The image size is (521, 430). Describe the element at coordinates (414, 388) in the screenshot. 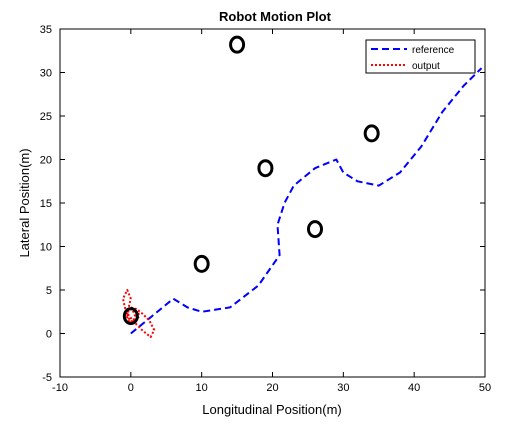

I see `x-tick-label: 40` at that location.